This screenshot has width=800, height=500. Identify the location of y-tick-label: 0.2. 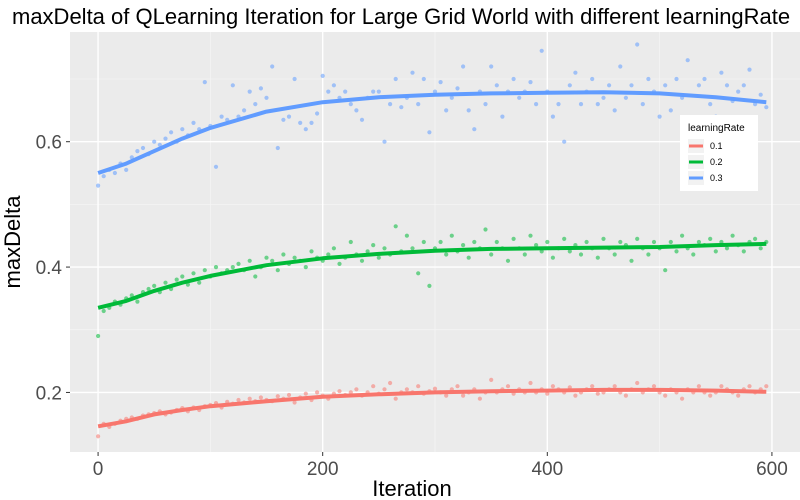
(49, 393).